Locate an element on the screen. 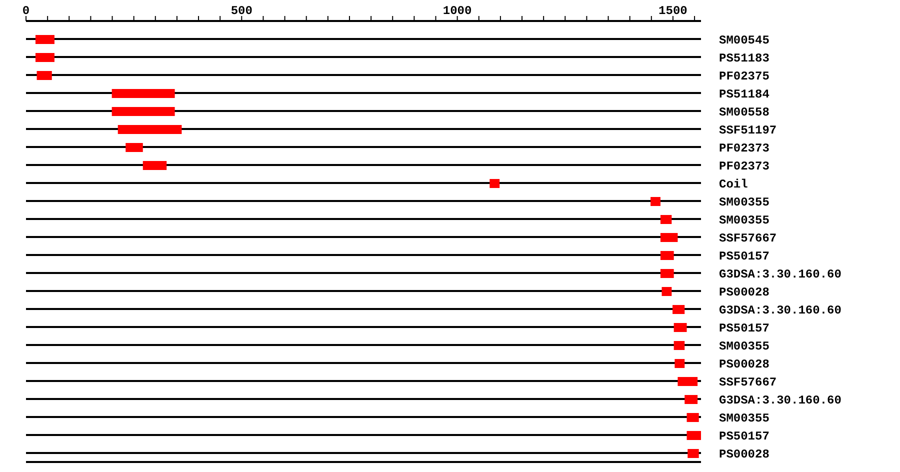 The width and height of the screenshot is (900, 472). x-tick-label: 1000 is located at coordinates (457, 11).